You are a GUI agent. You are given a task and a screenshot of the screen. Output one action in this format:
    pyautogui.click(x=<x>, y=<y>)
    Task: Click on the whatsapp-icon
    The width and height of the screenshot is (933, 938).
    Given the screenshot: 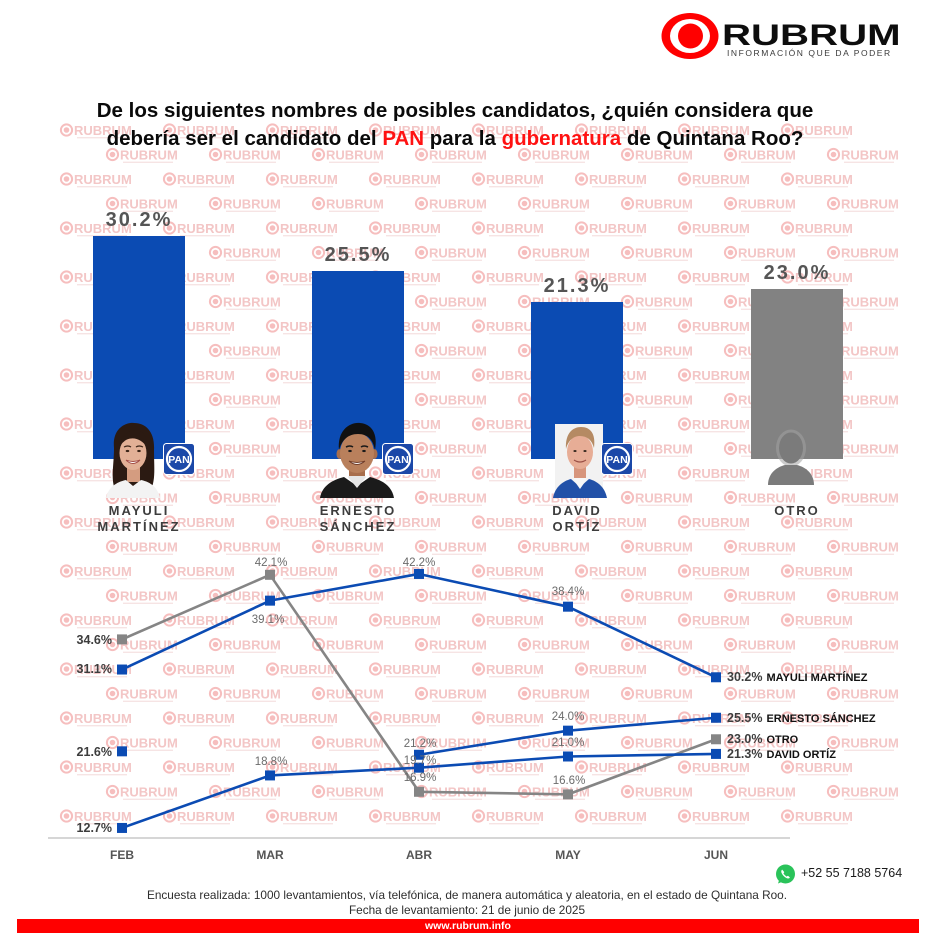 What is the action you would take?
    pyautogui.click(x=785, y=874)
    